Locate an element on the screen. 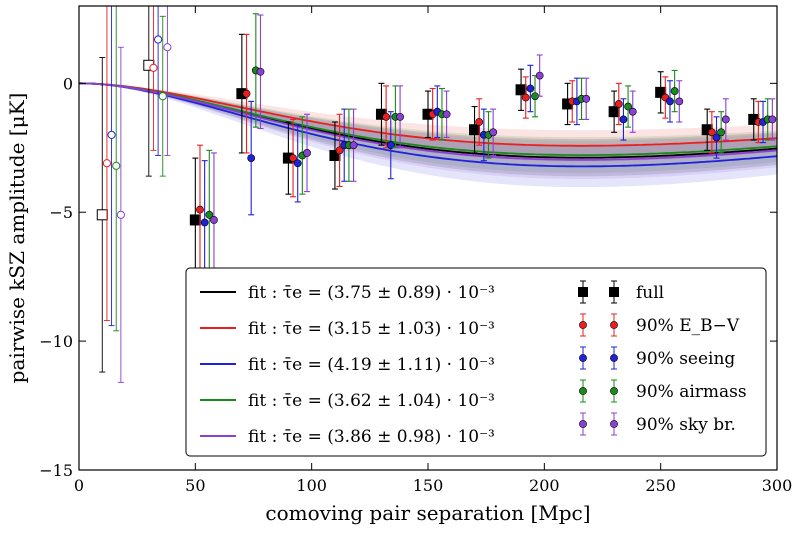 The image size is (800, 533). x-axis-label: comoving pair separation [Mpc] is located at coordinates (427, 513).